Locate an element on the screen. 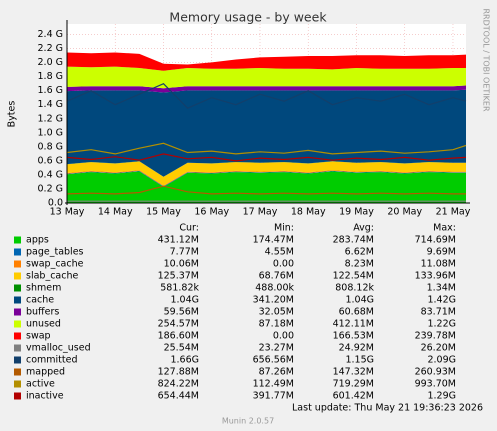 The height and width of the screenshot is (431, 497). legend-label: shmem is located at coordinates (43, 288).